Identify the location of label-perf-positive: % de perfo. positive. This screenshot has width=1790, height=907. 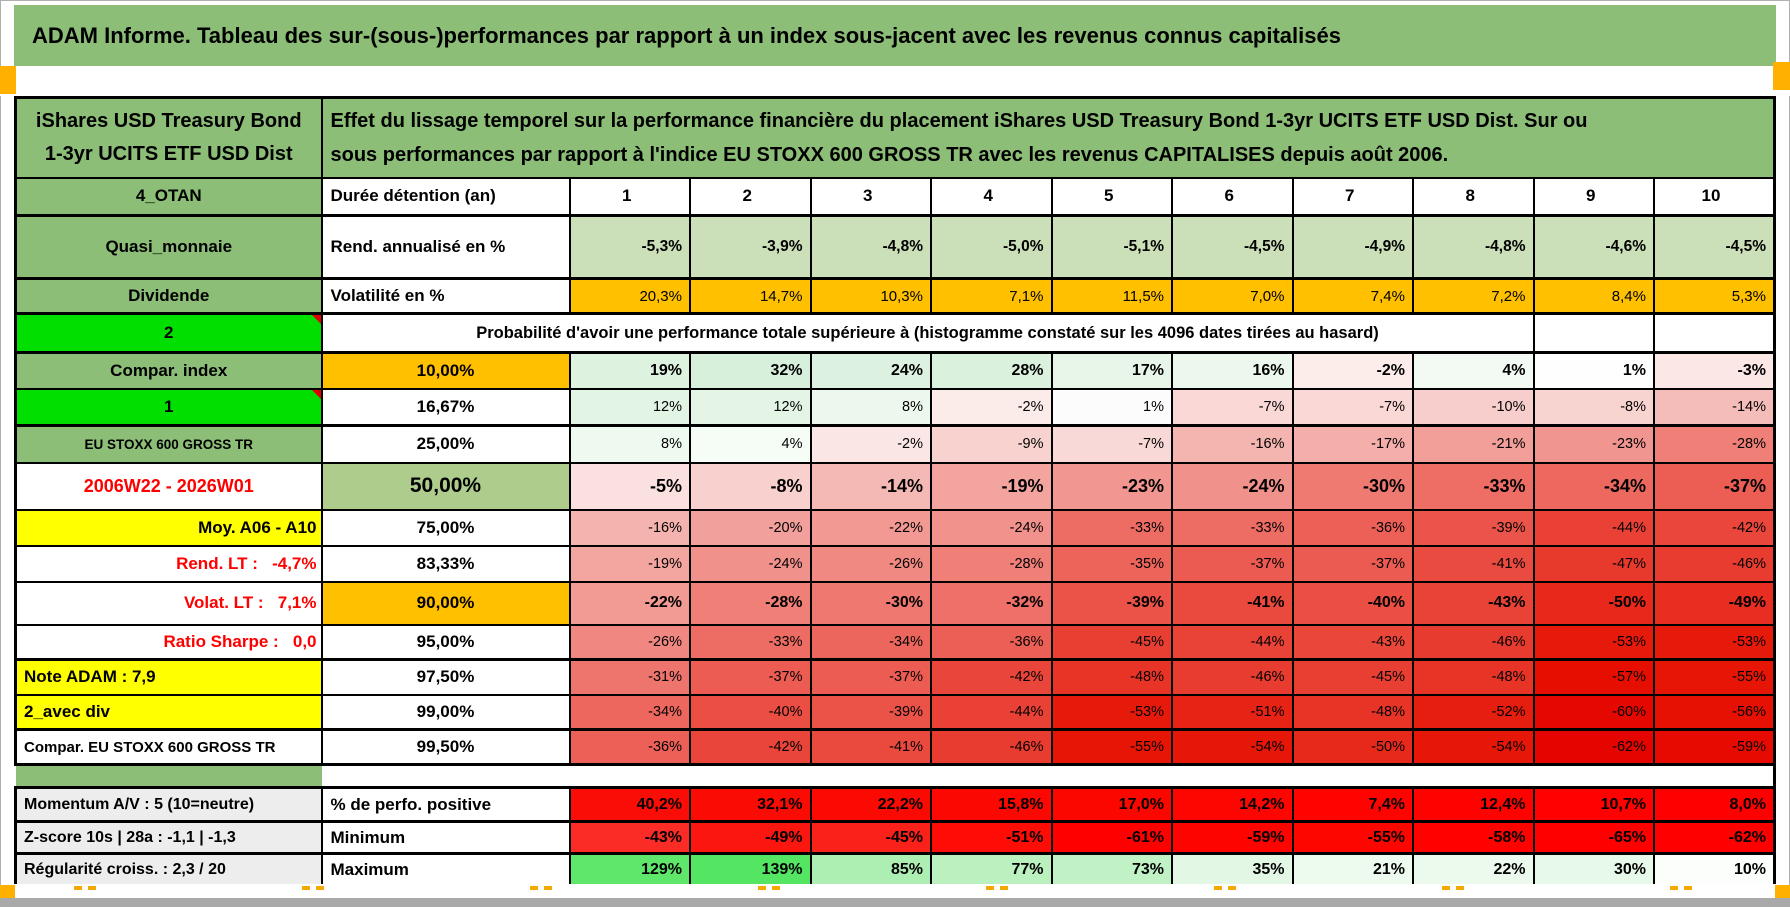
(445, 804).